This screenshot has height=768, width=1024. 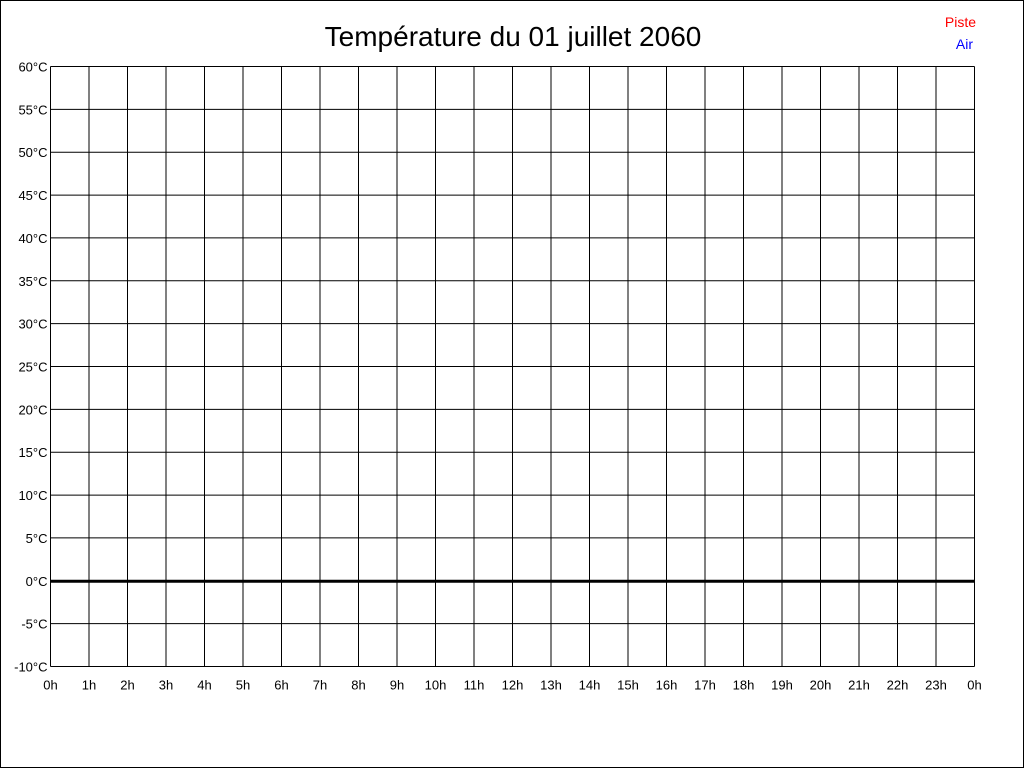 What do you see at coordinates (936, 685) in the screenshot?
I see `x-tick-label: 23h` at bounding box center [936, 685].